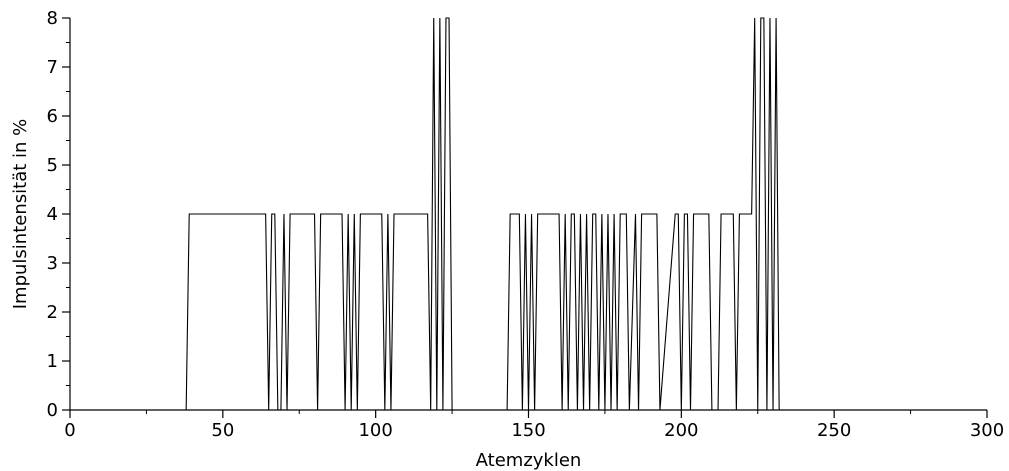  I want to click on y-tick-label: 7, so click(52, 67).